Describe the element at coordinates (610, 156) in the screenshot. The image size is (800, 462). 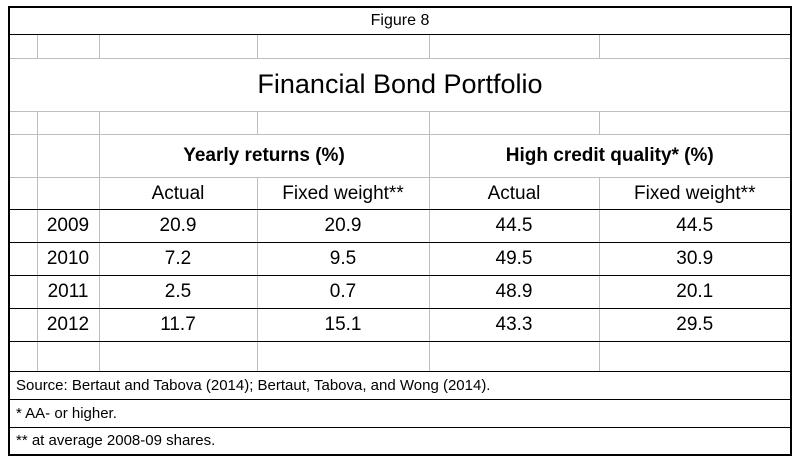
I see `group-header-high-credit-quality: High credit quality* (%)` at that location.